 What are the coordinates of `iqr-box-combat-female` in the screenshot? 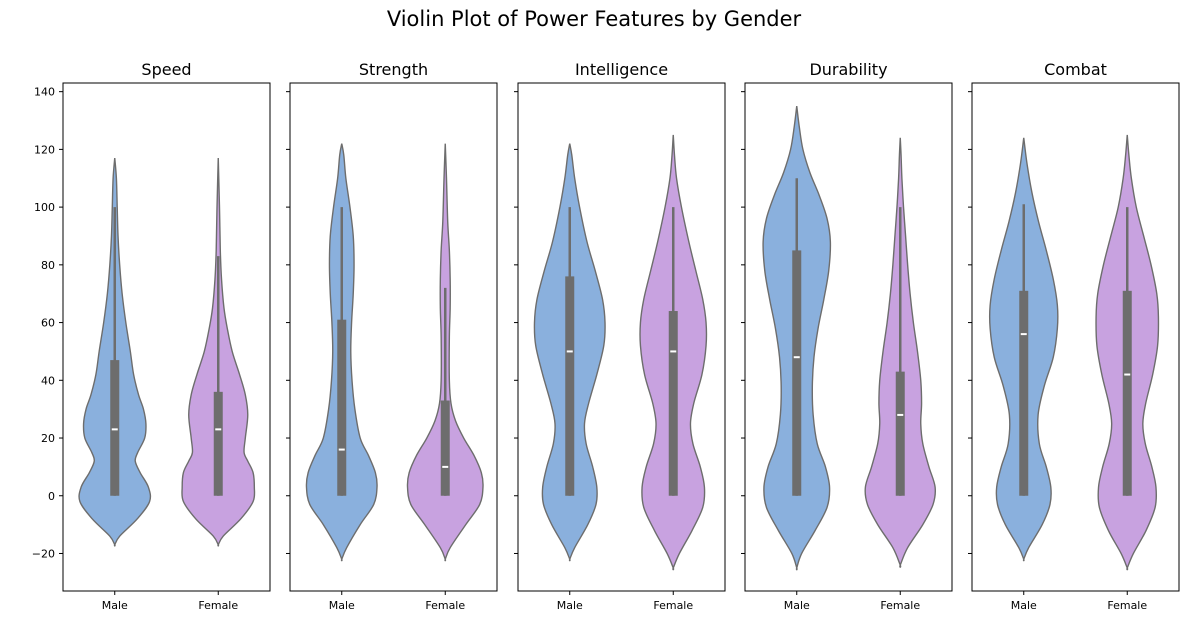 It's located at (1127, 393).